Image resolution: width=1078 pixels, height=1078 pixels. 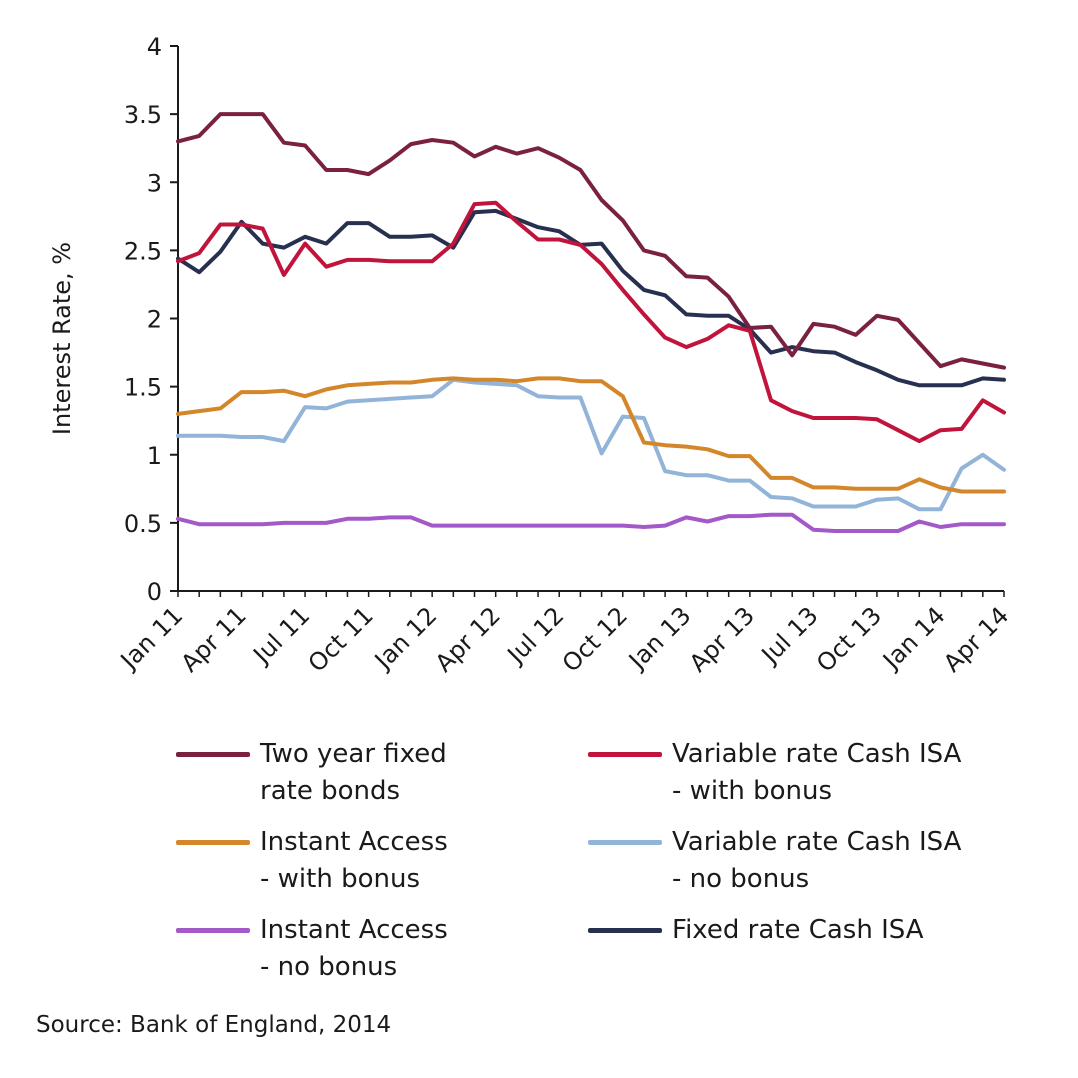 I want to click on legend-item-0: Two year fixed rate bonds, so click(x=368, y=773).